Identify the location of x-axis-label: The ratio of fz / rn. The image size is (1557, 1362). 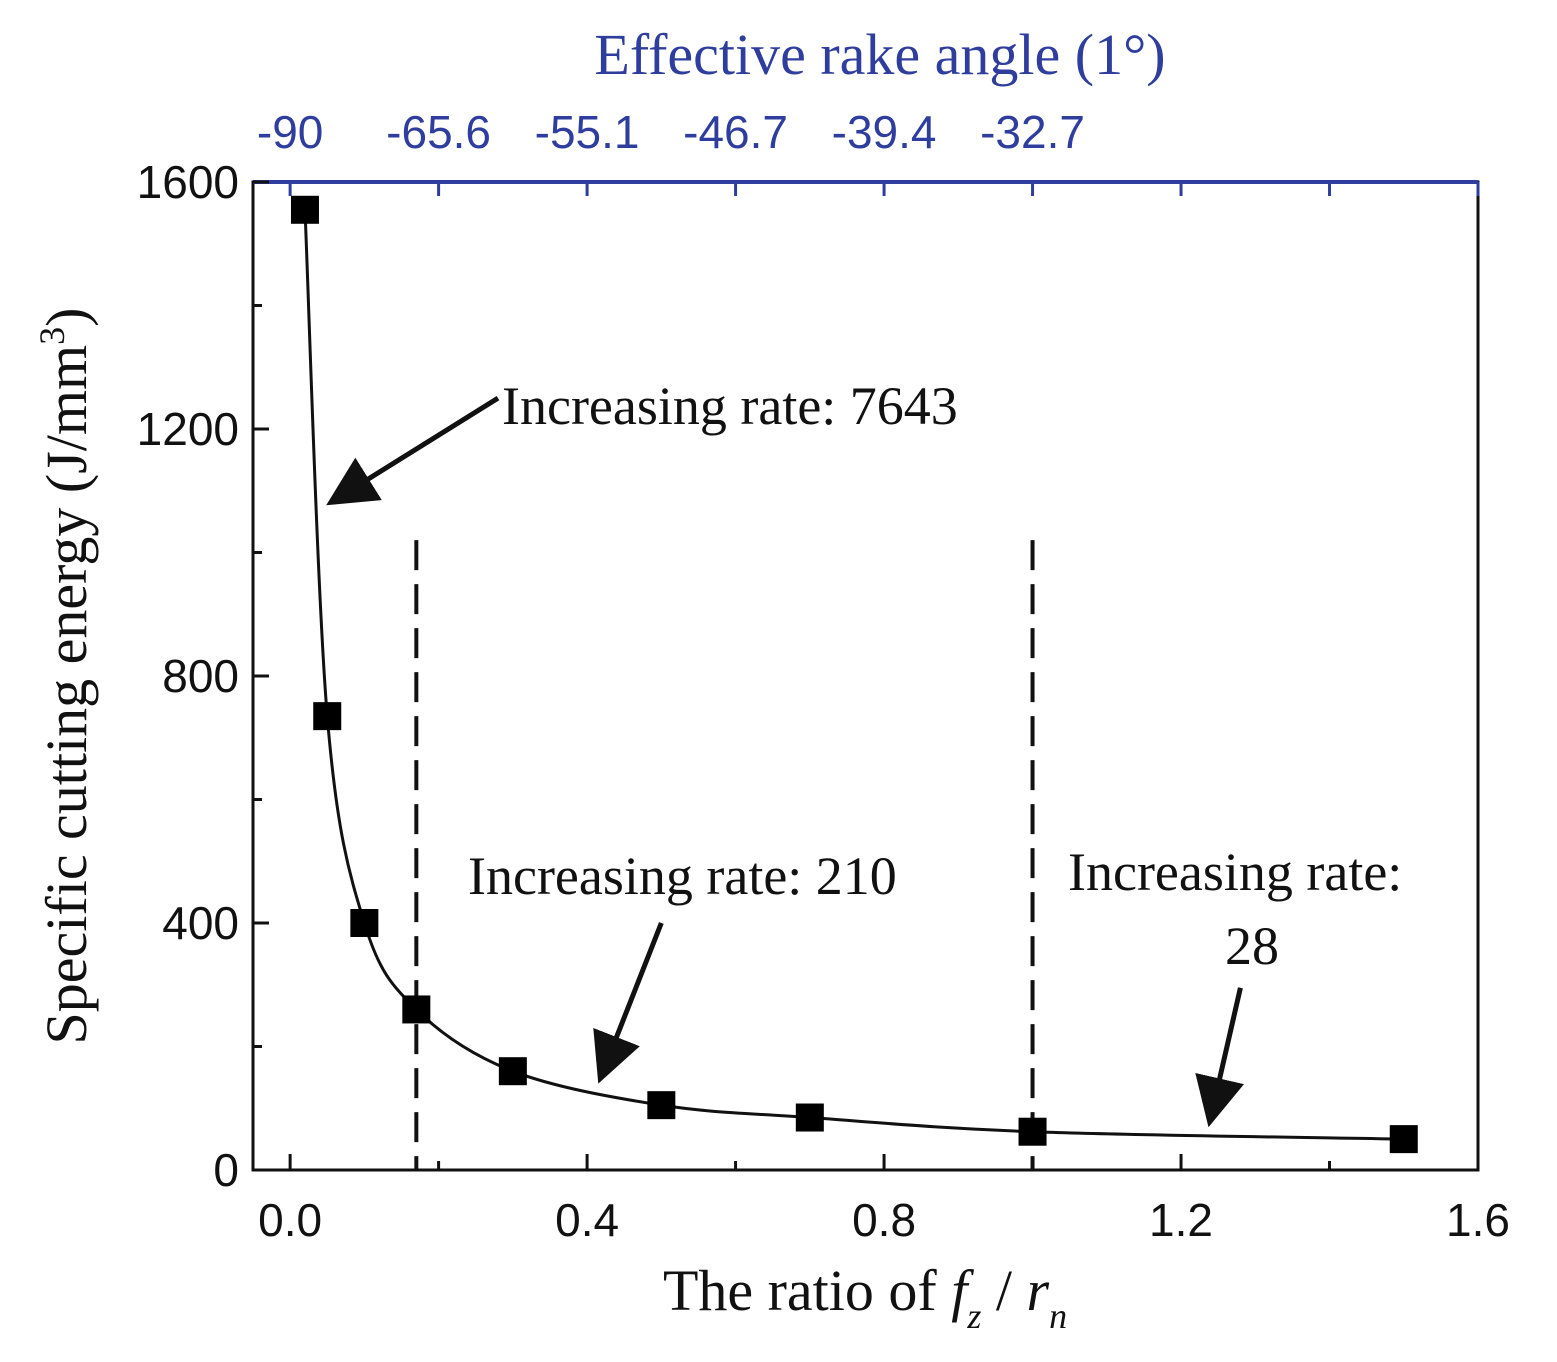
(865, 1297).